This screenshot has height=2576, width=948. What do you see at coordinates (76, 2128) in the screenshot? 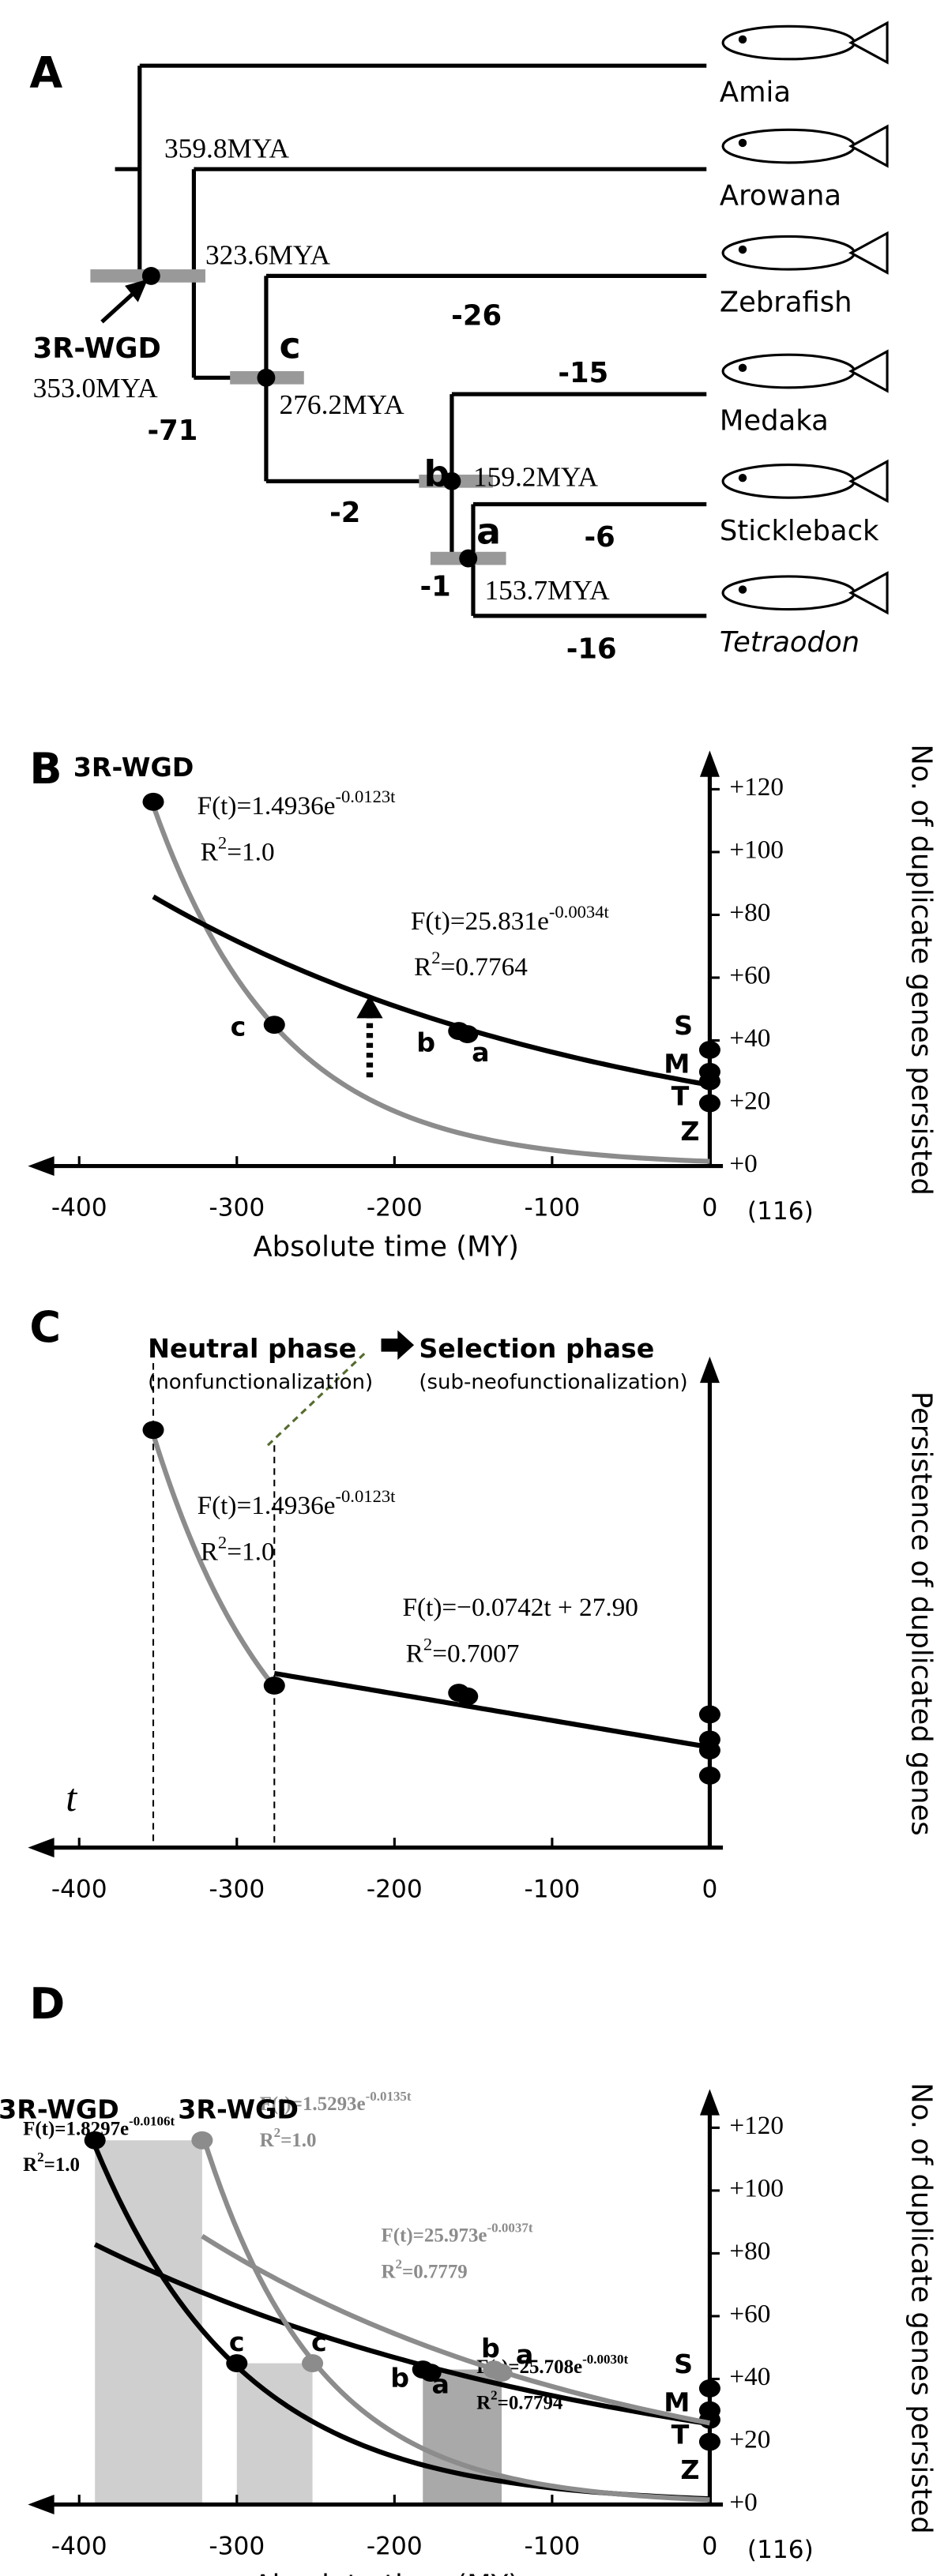
I see `equation-text: F(t)=1.8297e` at bounding box center [76, 2128].